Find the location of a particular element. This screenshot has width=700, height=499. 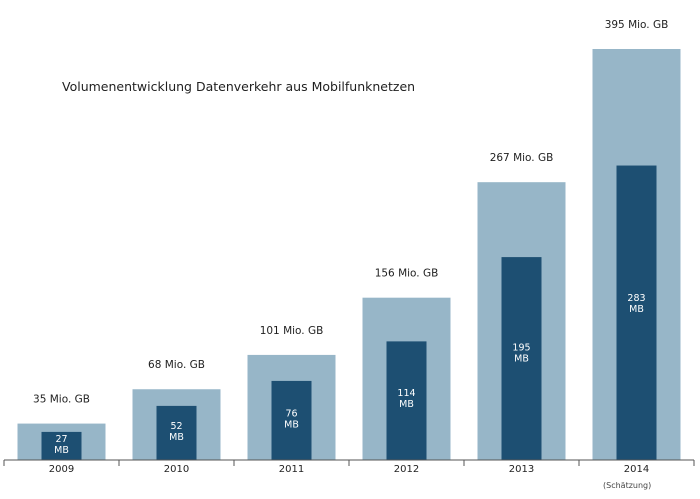

data-label-per-user-2013: 195 is located at coordinates (521, 347).